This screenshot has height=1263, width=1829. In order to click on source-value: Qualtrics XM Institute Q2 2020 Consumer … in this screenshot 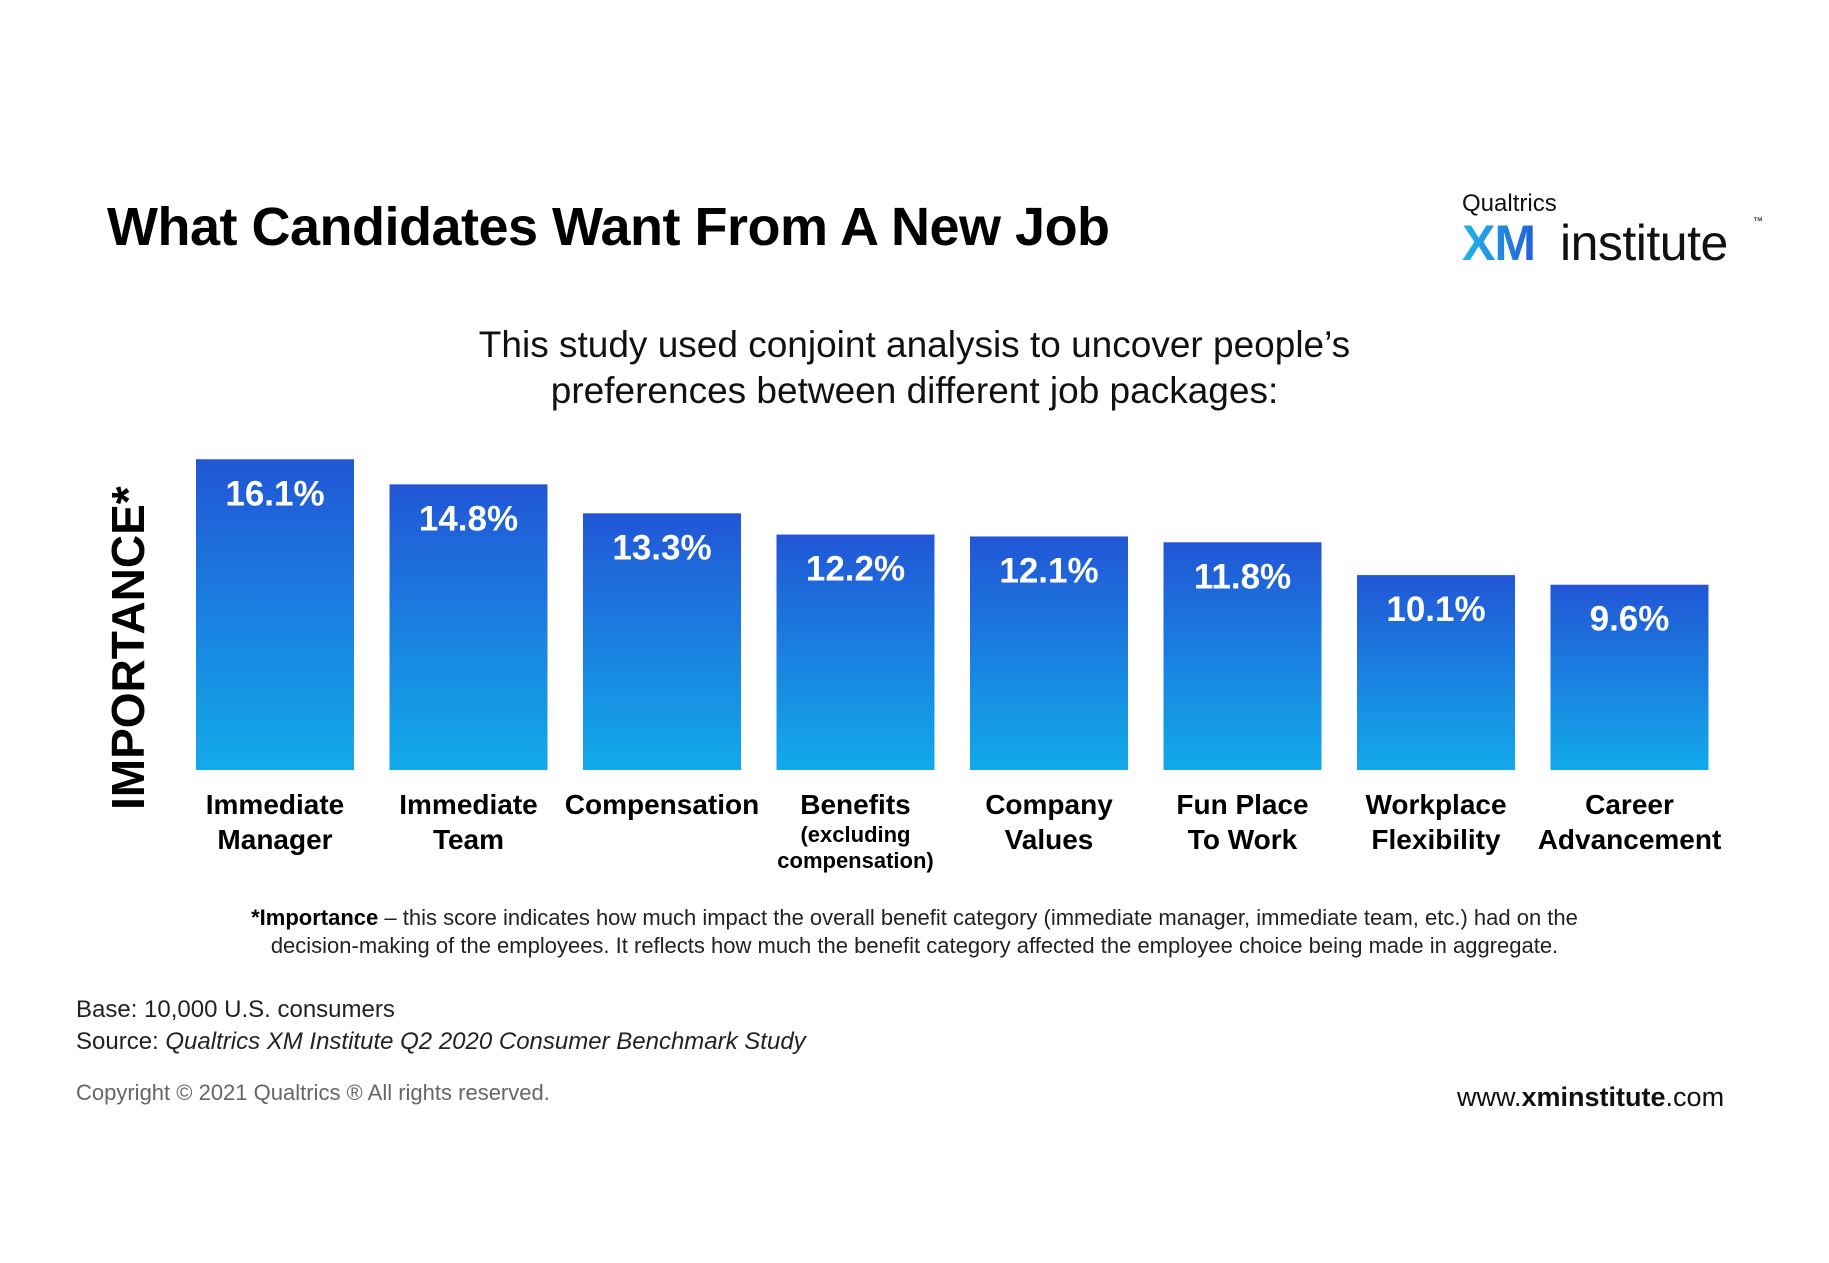, I will do `click(485, 1041)`.